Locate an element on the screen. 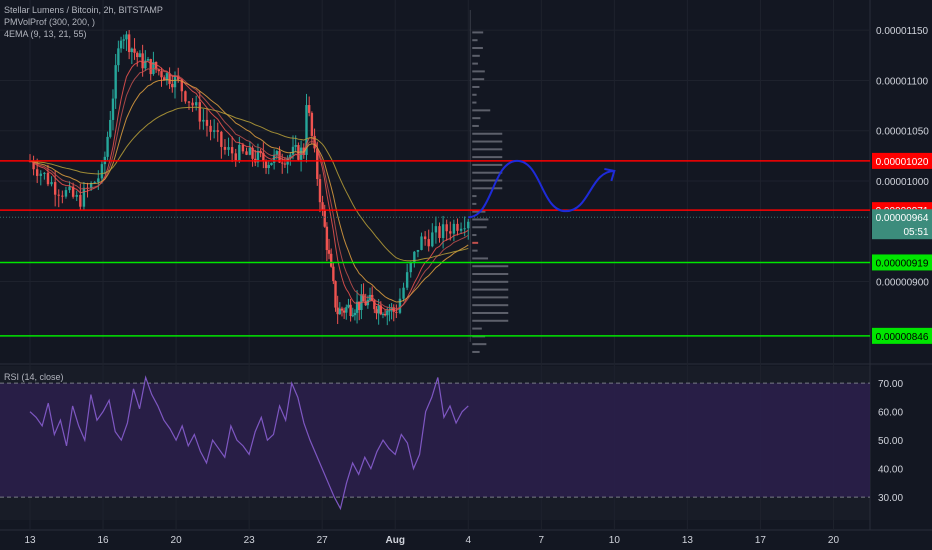  symbol-title: Stellar Lumens / Bitcoin, 2h, BITSTAMP is located at coordinates (83, 10).